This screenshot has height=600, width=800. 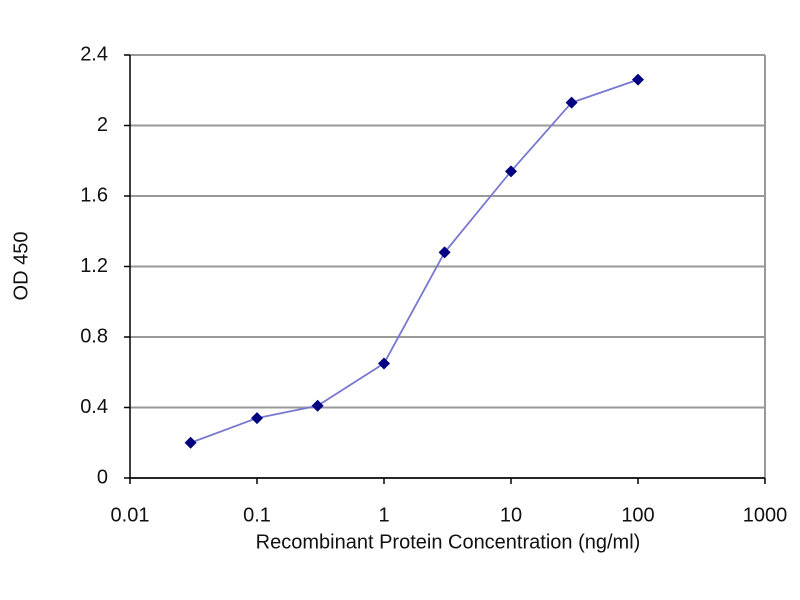 I want to click on y-tick-label: 0, so click(x=102, y=477).